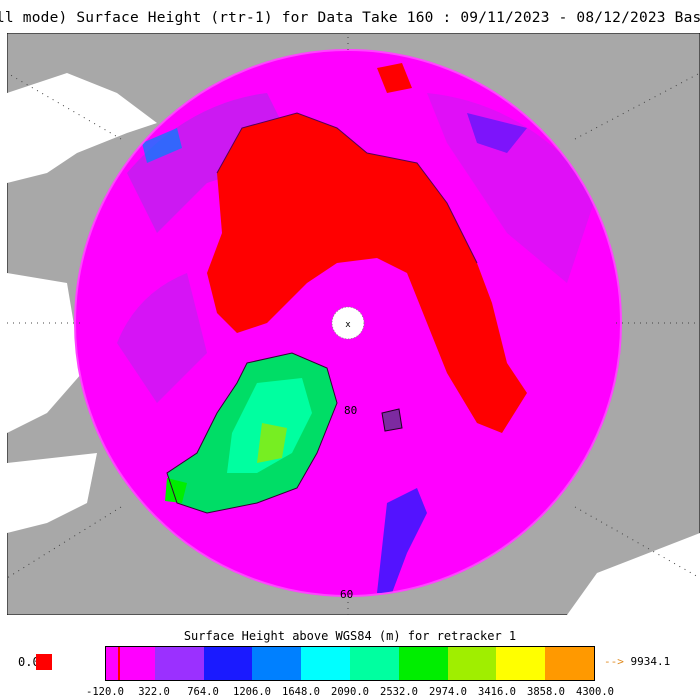  I want to click on colorbar-tick-label: 1648.0, so click(301, 692).